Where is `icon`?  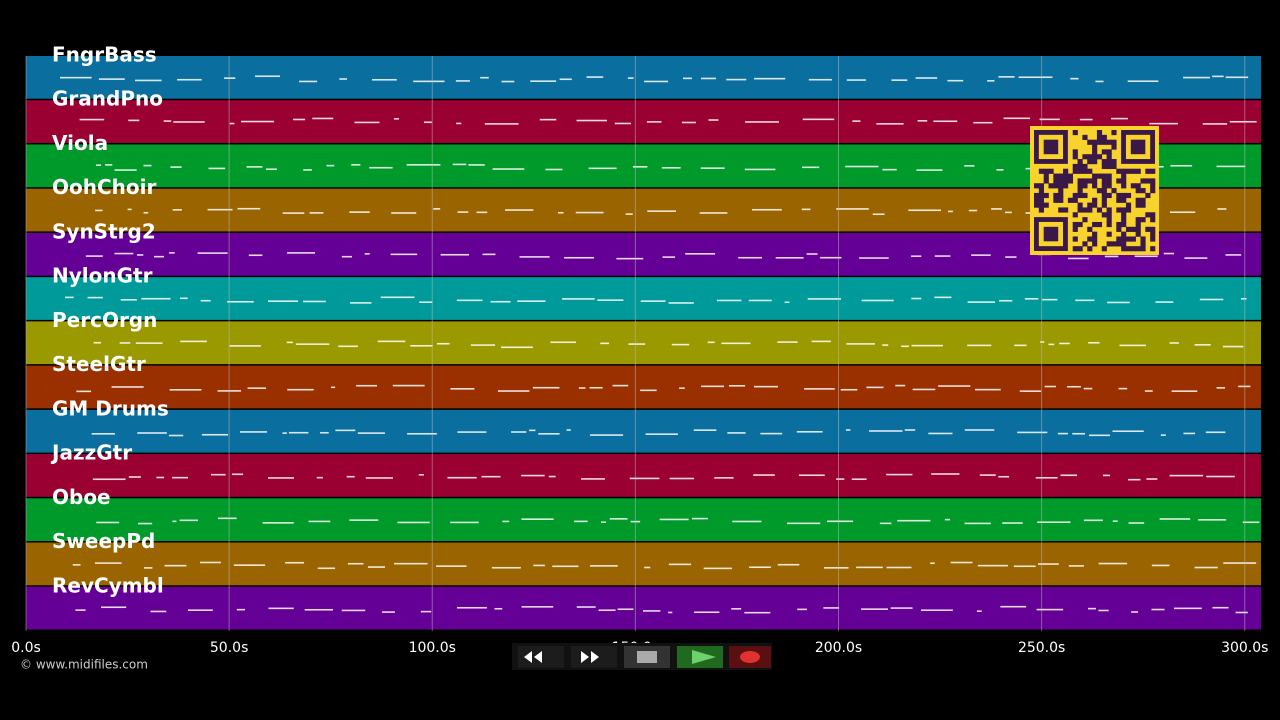
icon is located at coordinates (647, 657).